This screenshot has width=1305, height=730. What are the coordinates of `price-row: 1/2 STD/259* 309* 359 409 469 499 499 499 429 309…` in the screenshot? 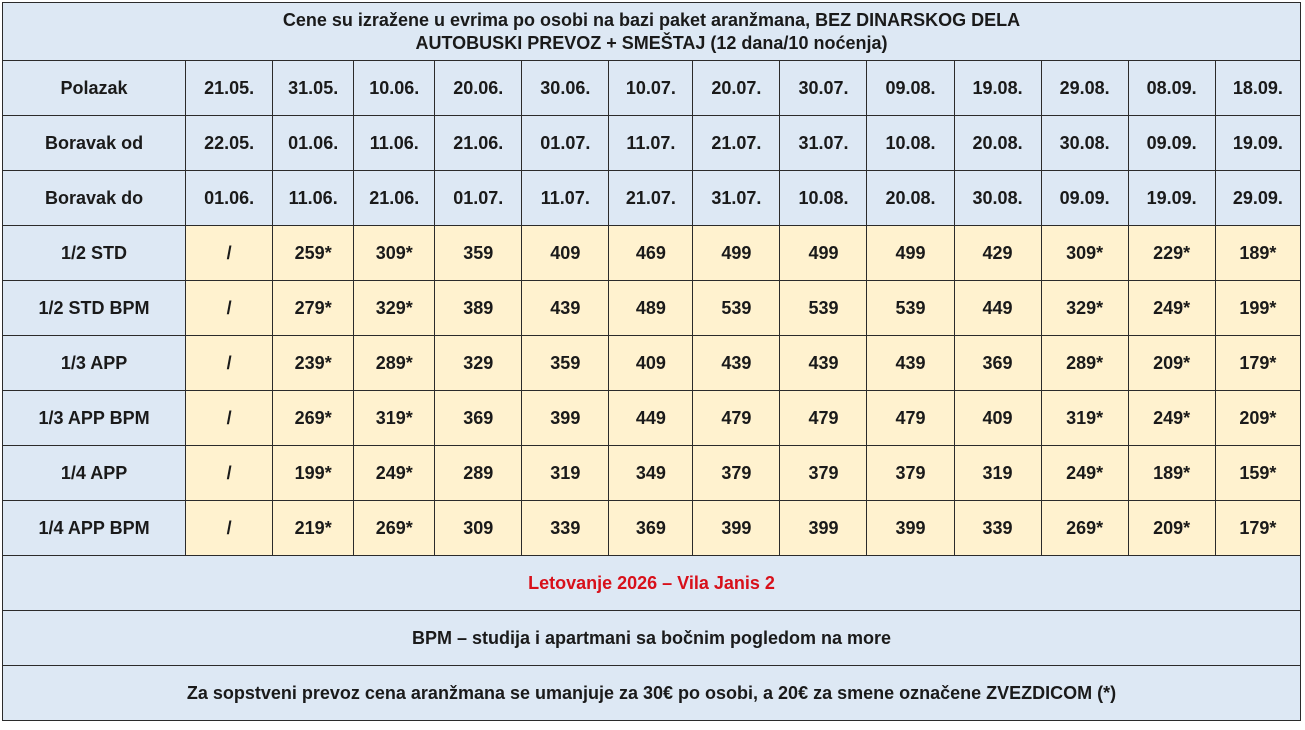 It's located at (651, 253).